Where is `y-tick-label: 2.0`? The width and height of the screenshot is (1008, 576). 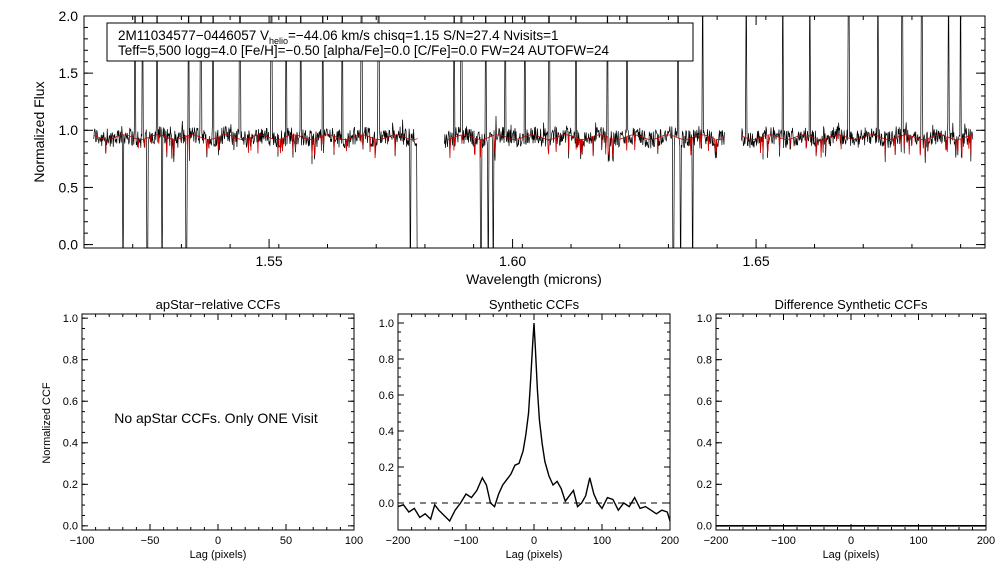 y-tick-label: 2.0 is located at coordinates (69, 16).